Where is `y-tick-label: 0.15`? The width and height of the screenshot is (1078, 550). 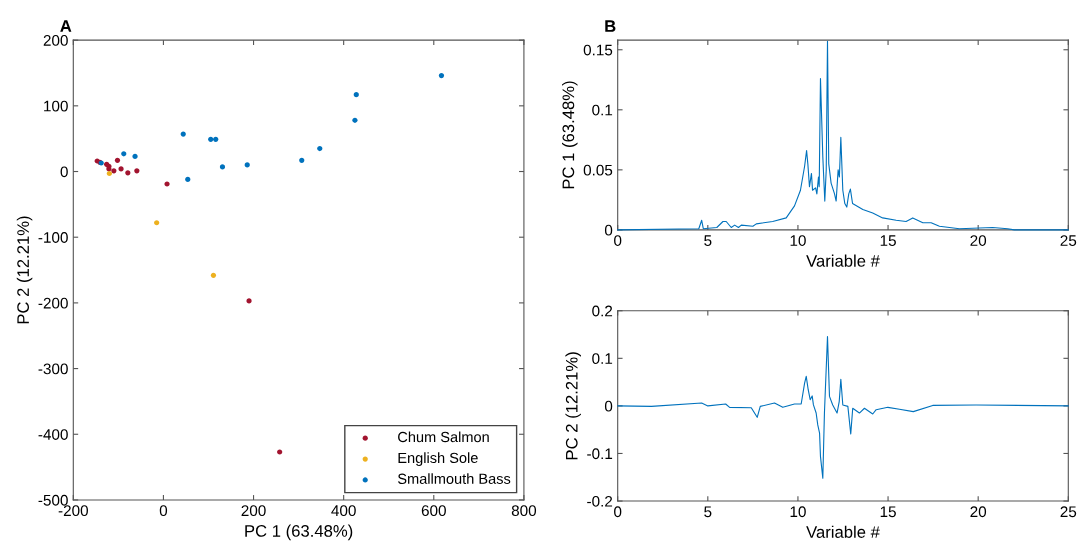 y-tick-label: 0.15 is located at coordinates (598, 50).